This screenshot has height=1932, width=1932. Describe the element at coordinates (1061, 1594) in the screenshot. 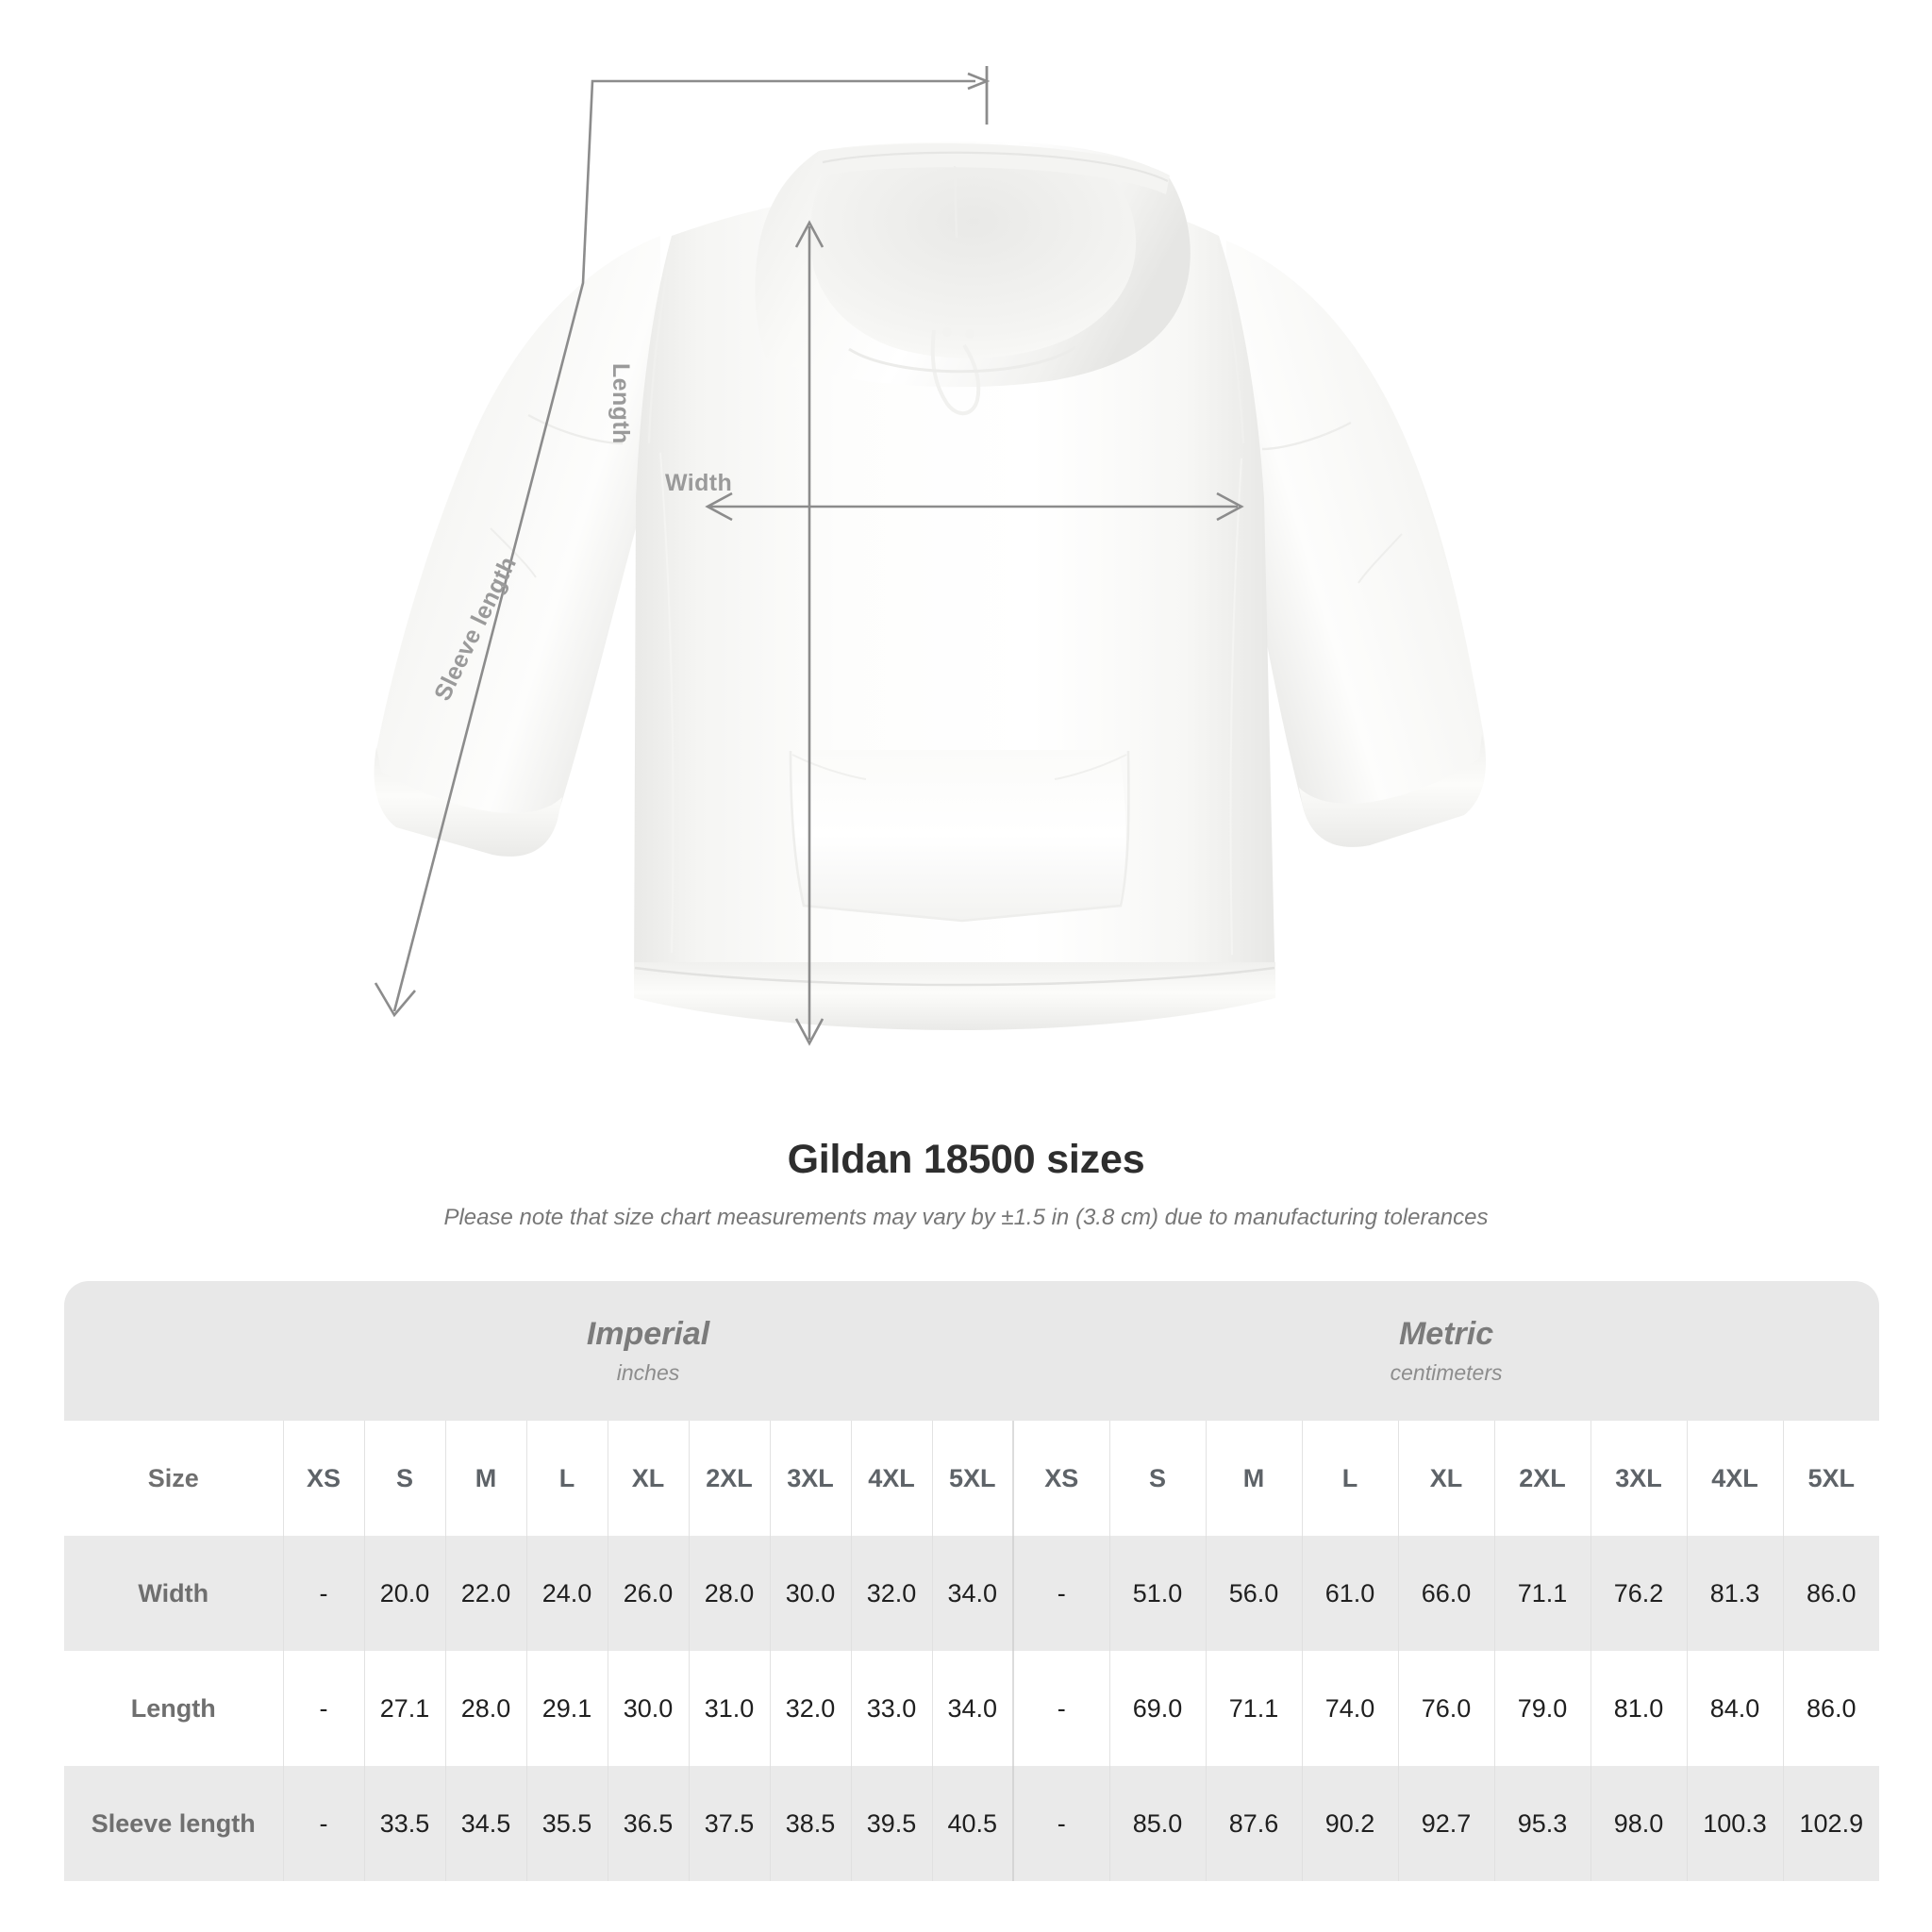

I see `width-metric-xs: -` at that location.